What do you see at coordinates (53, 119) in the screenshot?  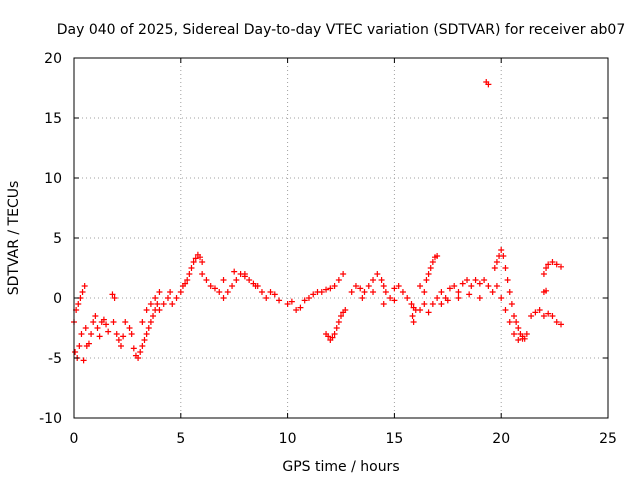 I see `y-tick-label: 15` at bounding box center [53, 119].